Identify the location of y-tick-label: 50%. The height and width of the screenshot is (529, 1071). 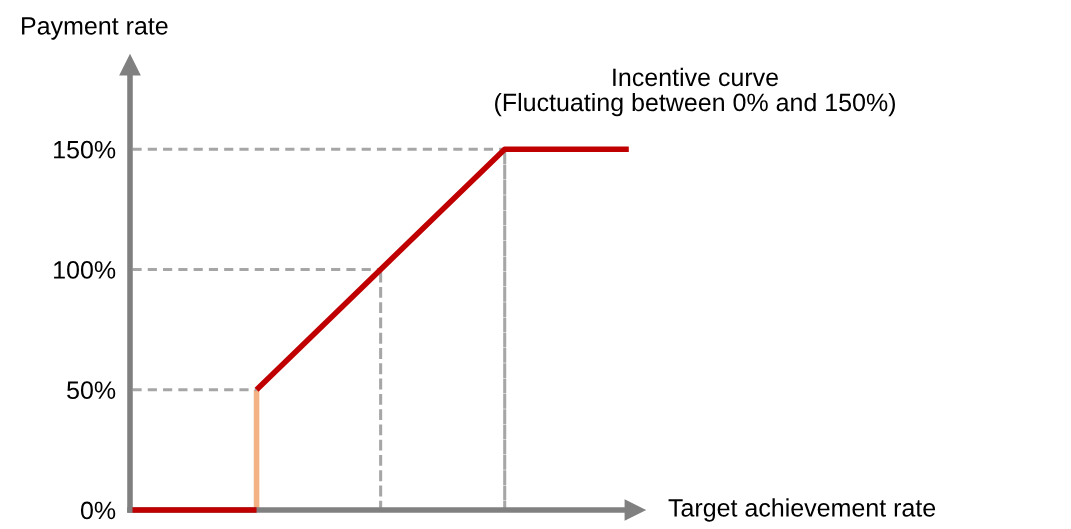
(91, 390).